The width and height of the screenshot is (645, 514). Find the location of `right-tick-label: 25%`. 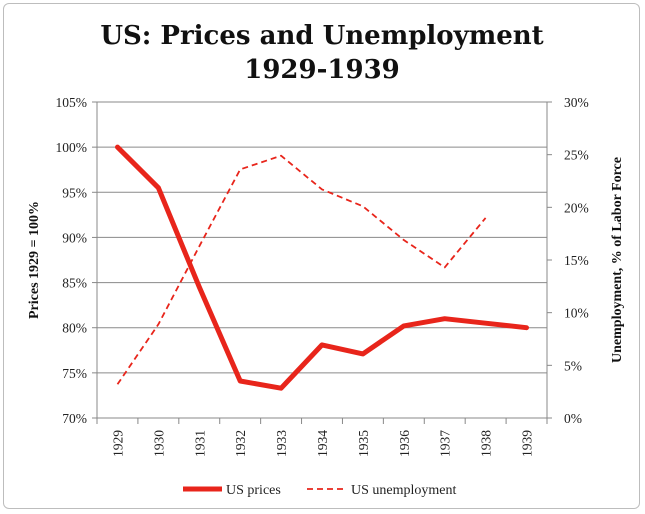

right-tick-label: 25% is located at coordinates (576, 155).